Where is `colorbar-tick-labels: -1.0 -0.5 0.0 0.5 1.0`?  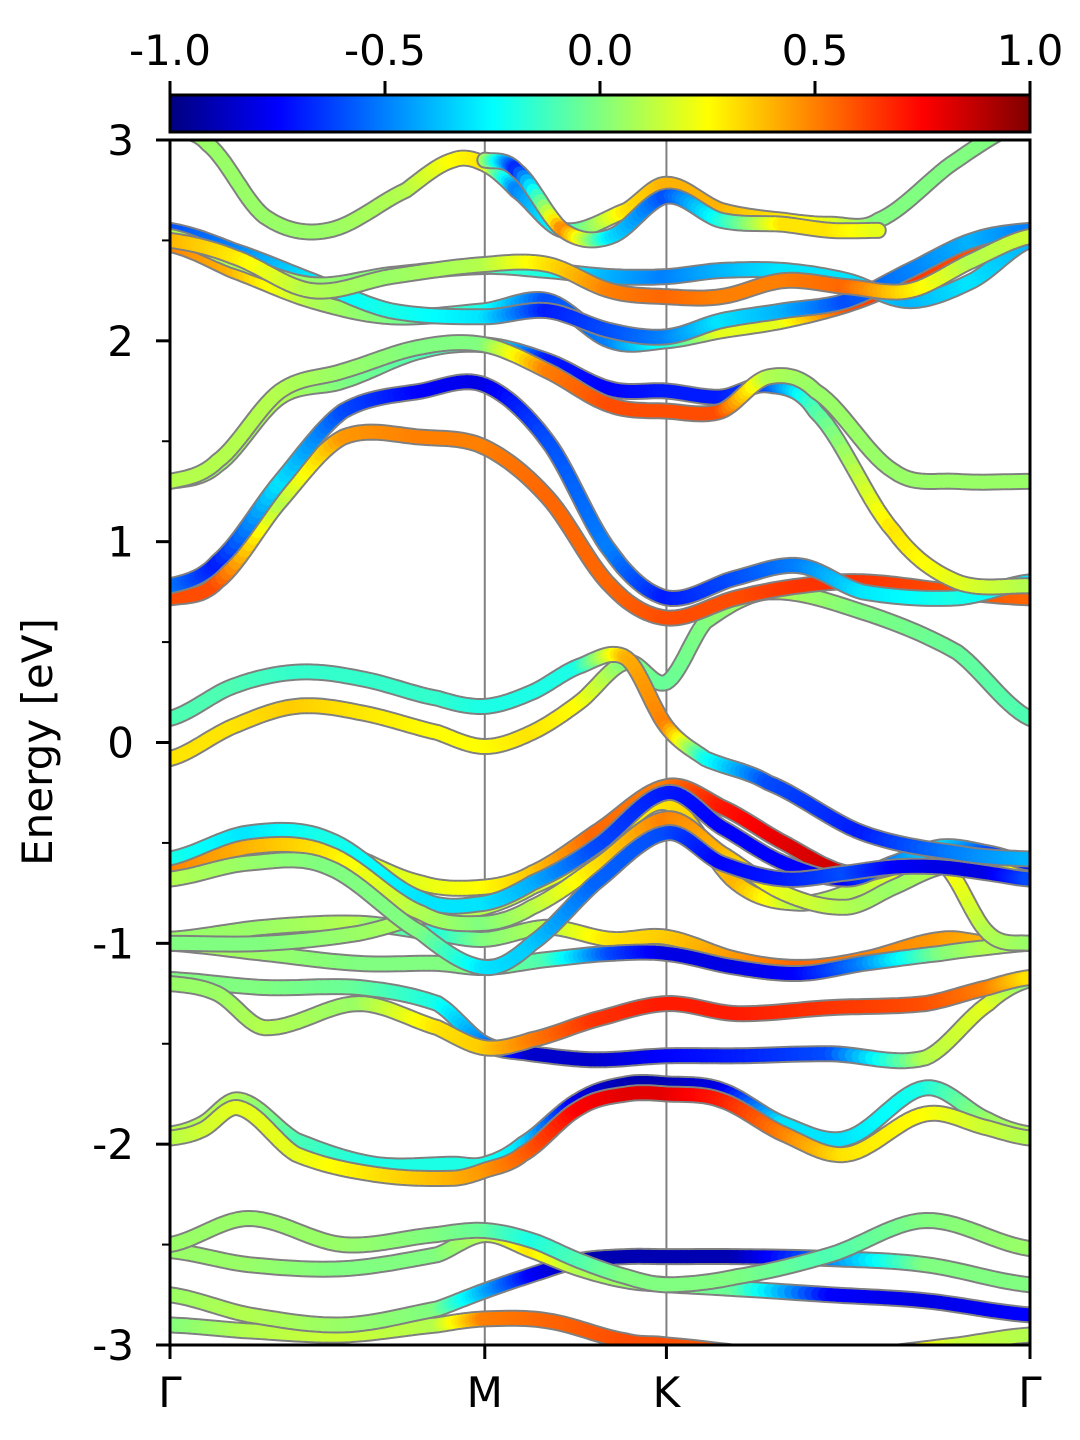
colorbar-tick-labels: -1.0 -0.5 0.0 0.5 1.0 is located at coordinates (596, 50).